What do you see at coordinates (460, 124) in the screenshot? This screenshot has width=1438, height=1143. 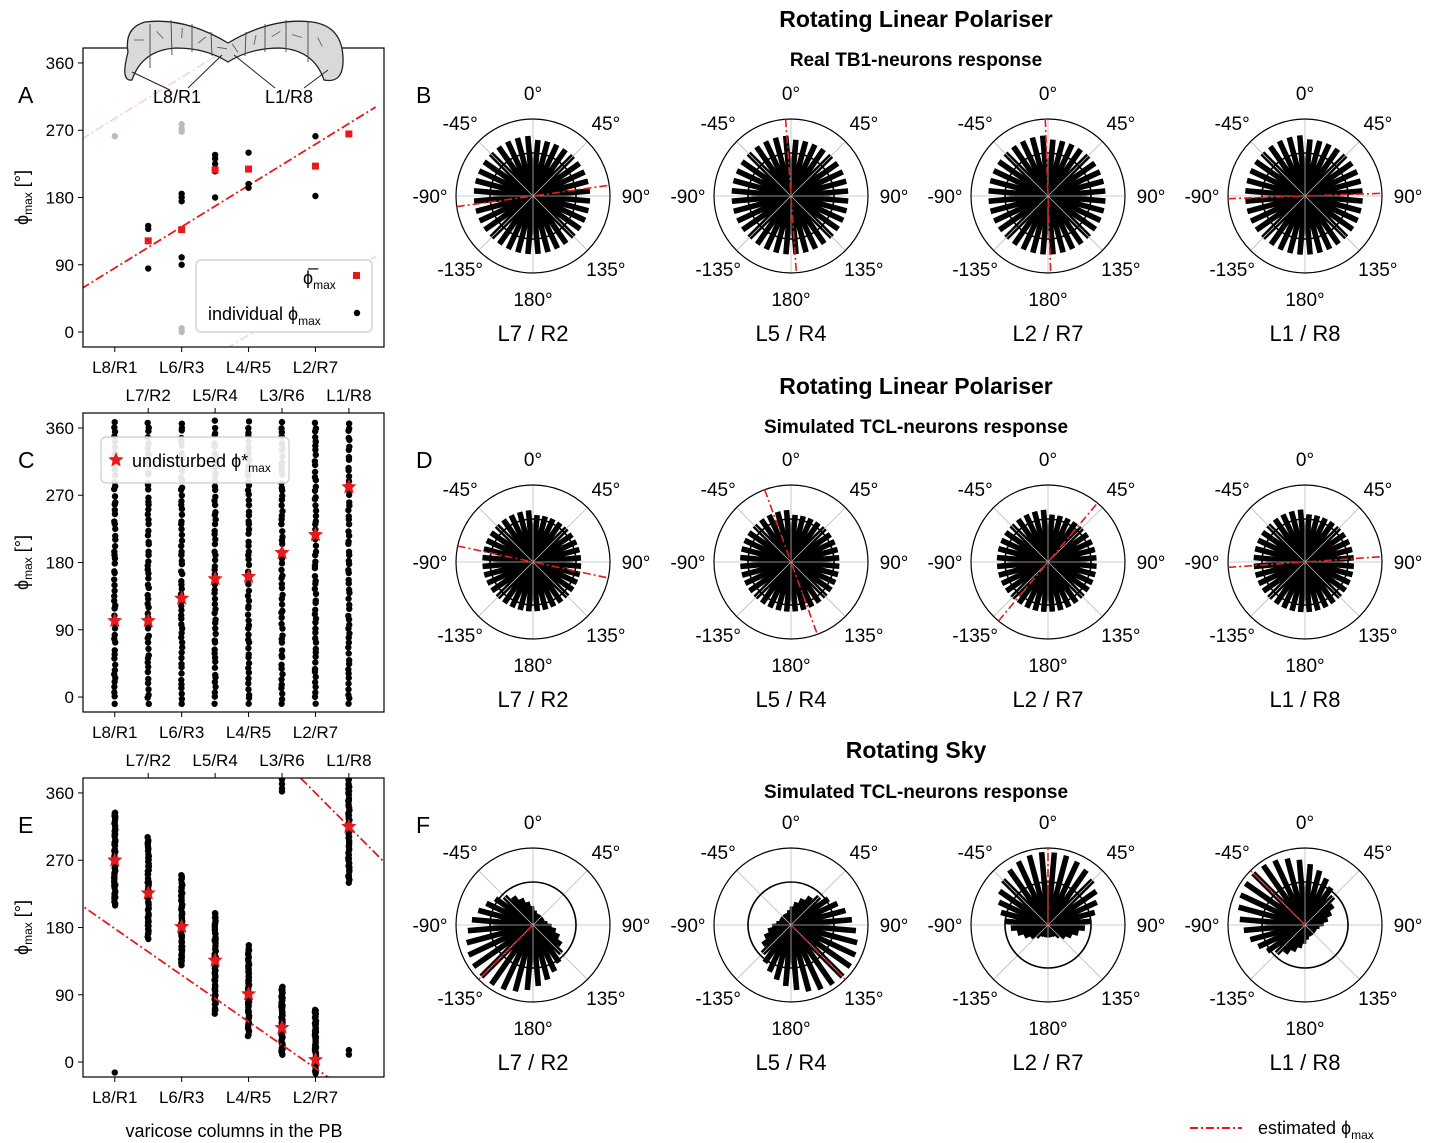 I see `polar-tick-label: -45°` at bounding box center [460, 124].